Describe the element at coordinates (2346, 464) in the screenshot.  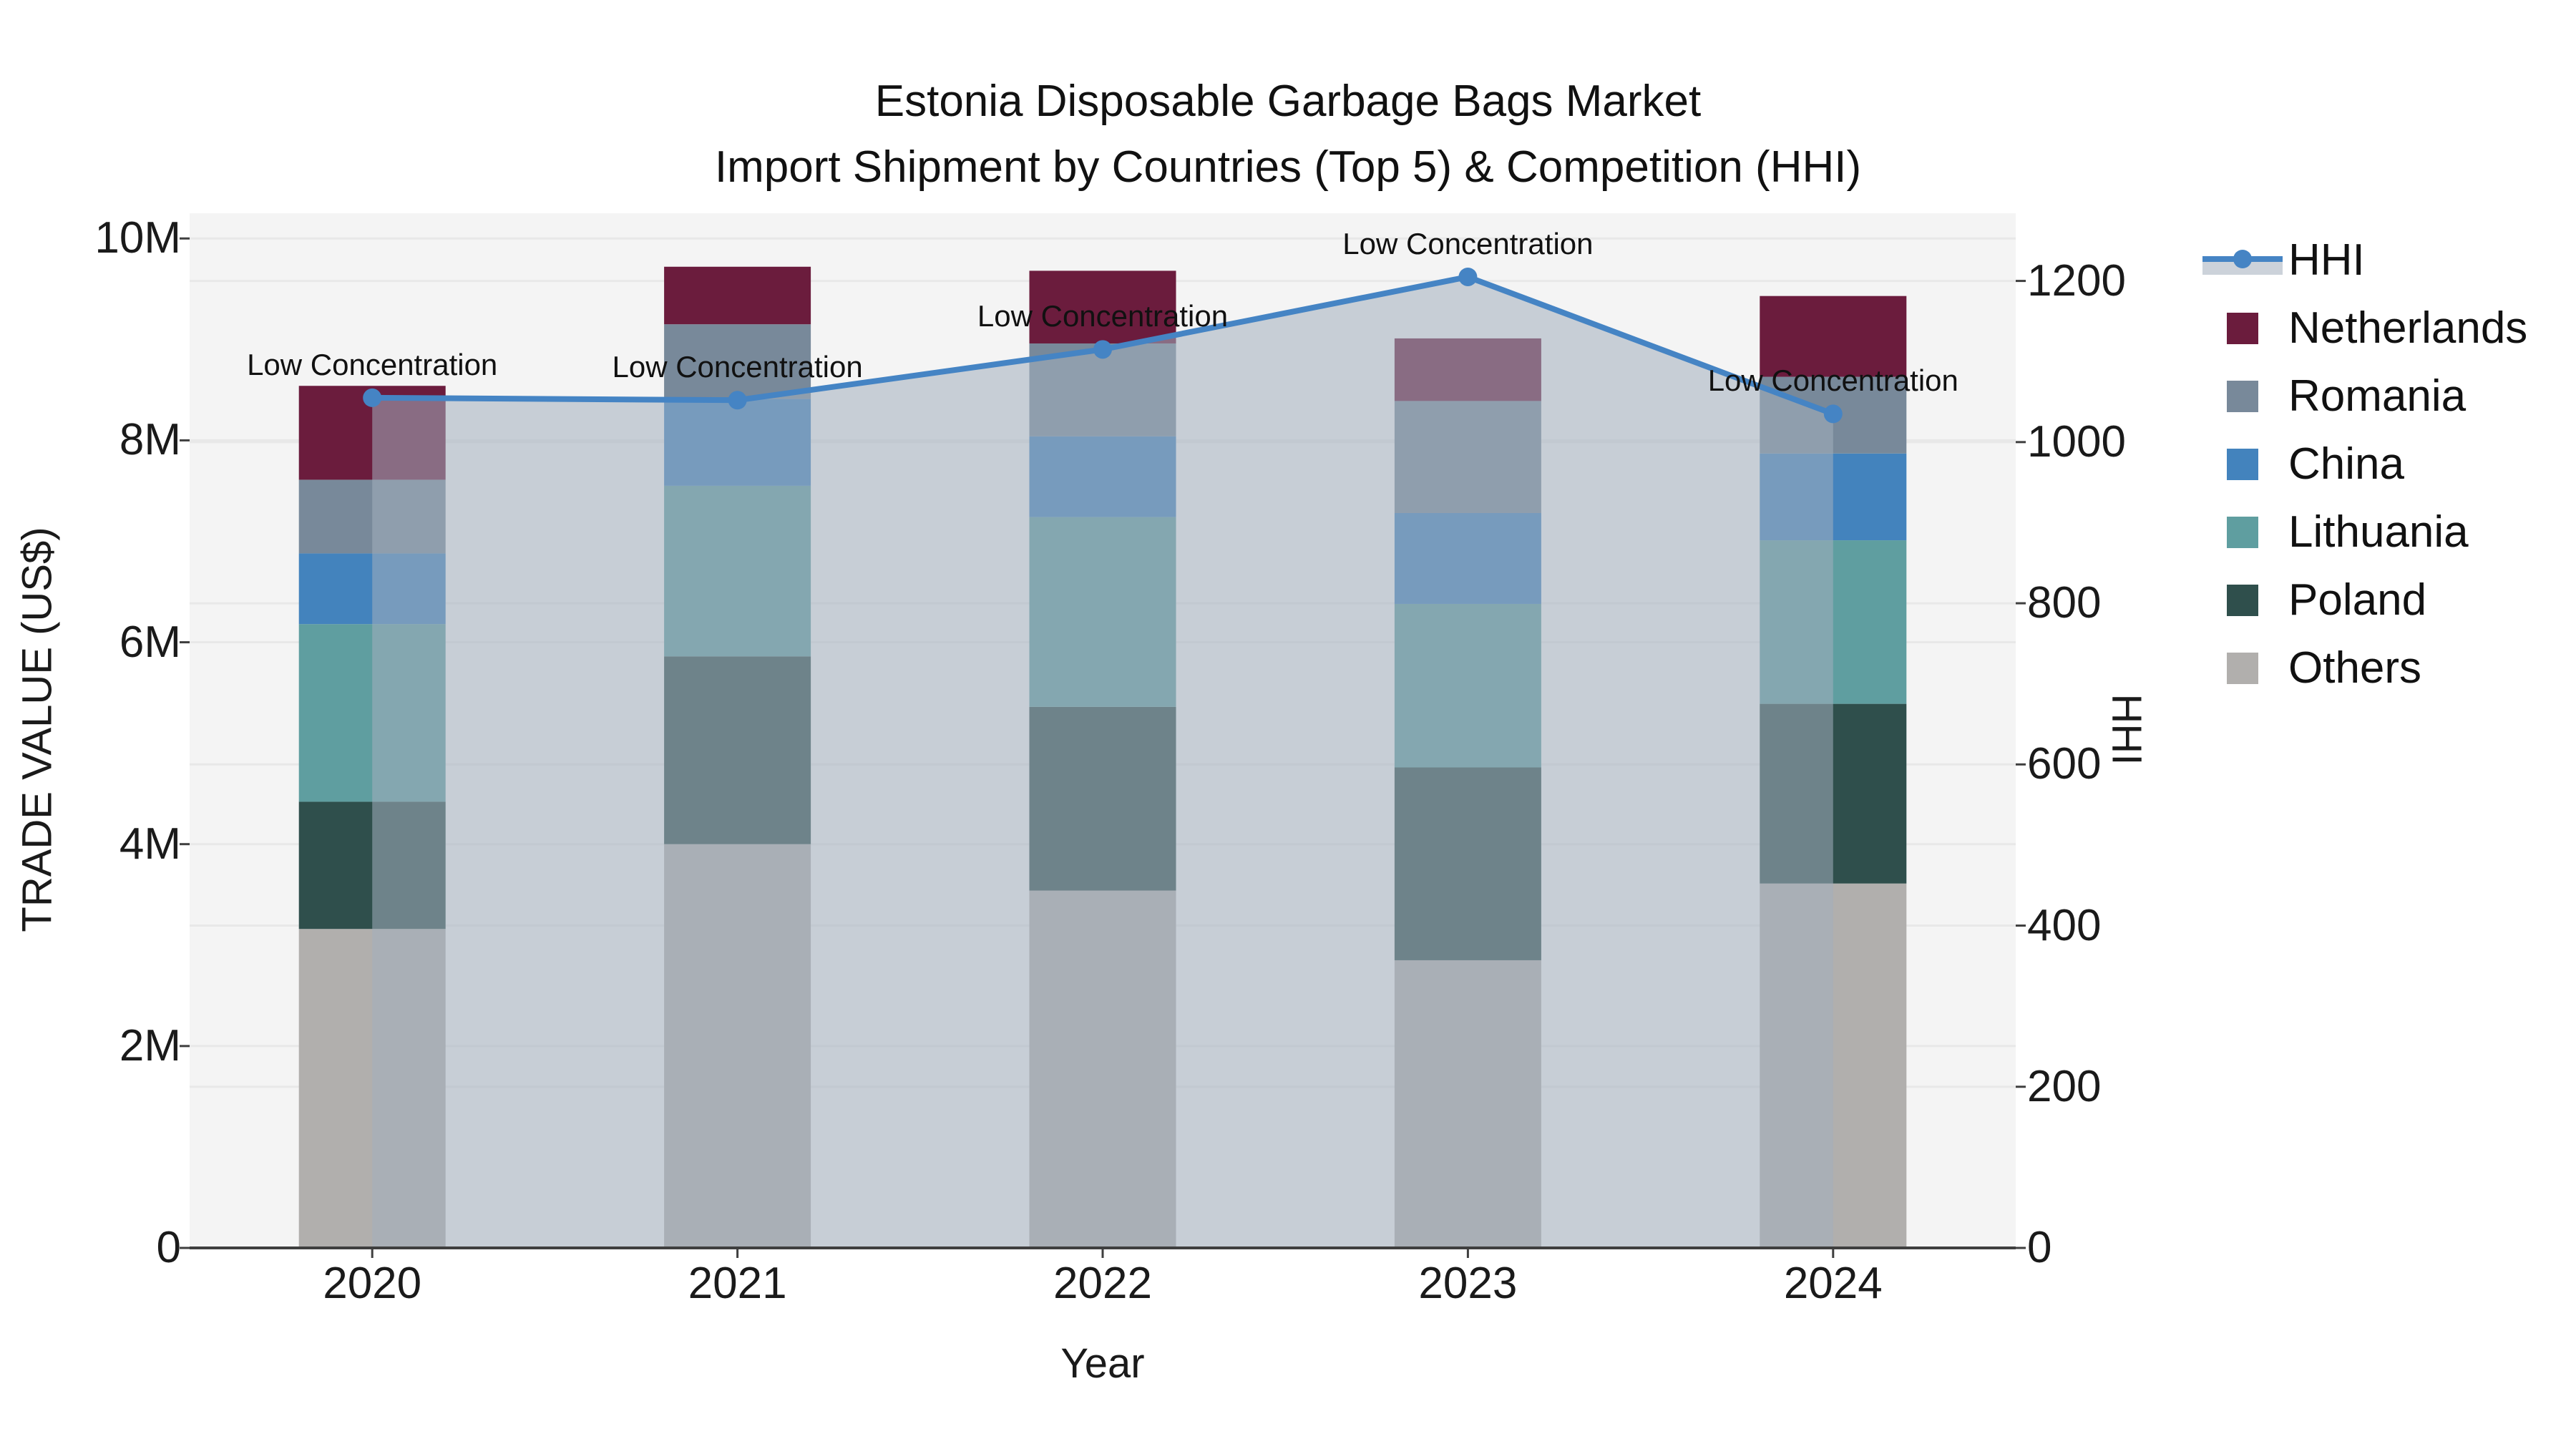
I see `legend-label-china: China` at that location.